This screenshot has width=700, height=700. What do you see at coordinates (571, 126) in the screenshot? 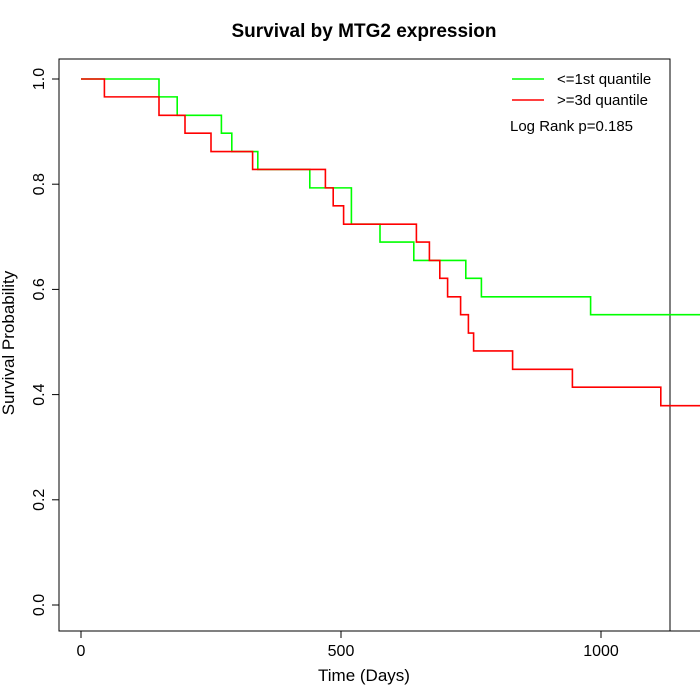
I see `log-rank-annotation: Log Rank p=0.185` at bounding box center [571, 126].